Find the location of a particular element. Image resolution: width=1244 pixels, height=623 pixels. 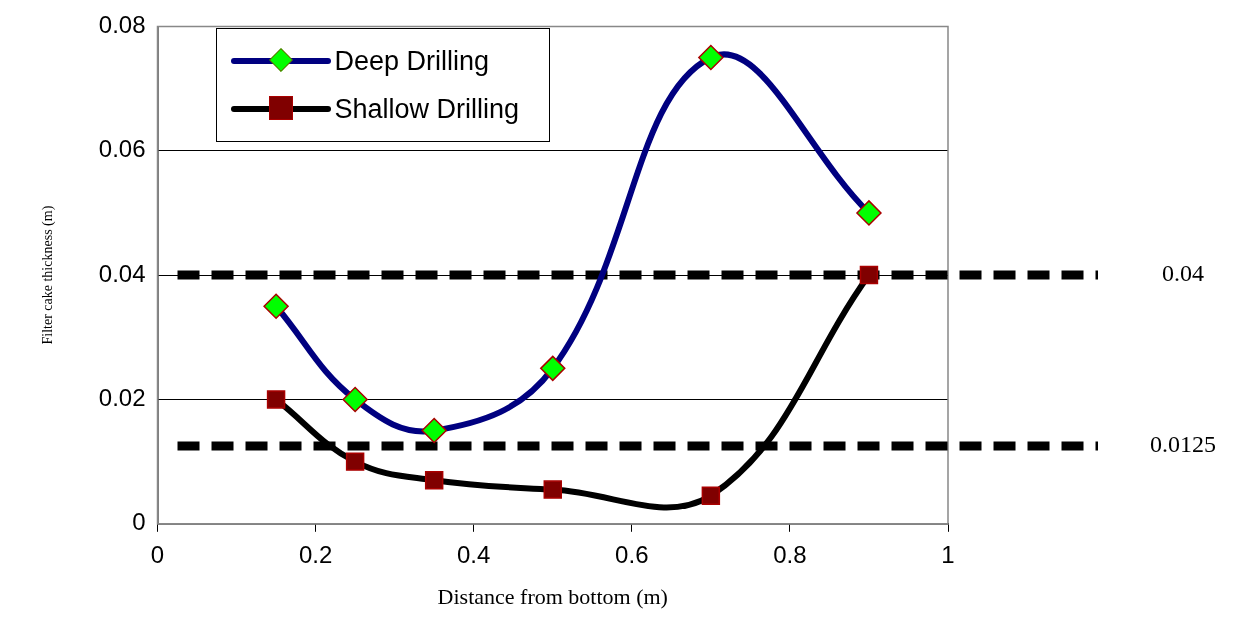

legend-label: Deep Drilling is located at coordinates (412, 61).